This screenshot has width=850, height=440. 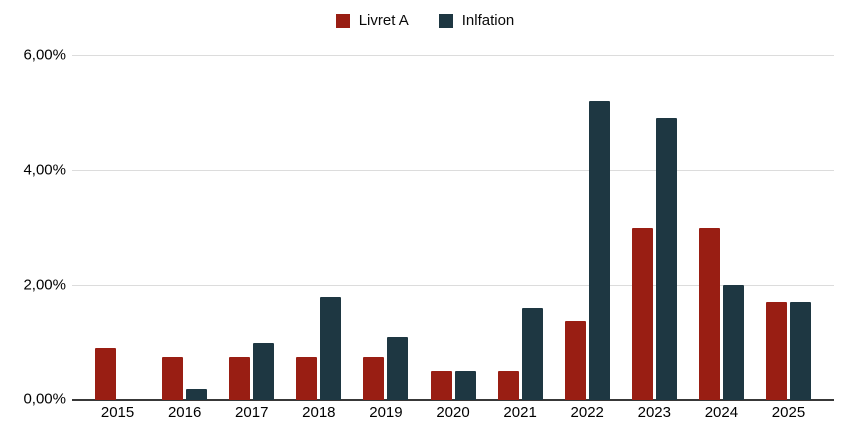 What do you see at coordinates (318, 227) in the screenshot?
I see `bar-group-2018` at bounding box center [318, 227].